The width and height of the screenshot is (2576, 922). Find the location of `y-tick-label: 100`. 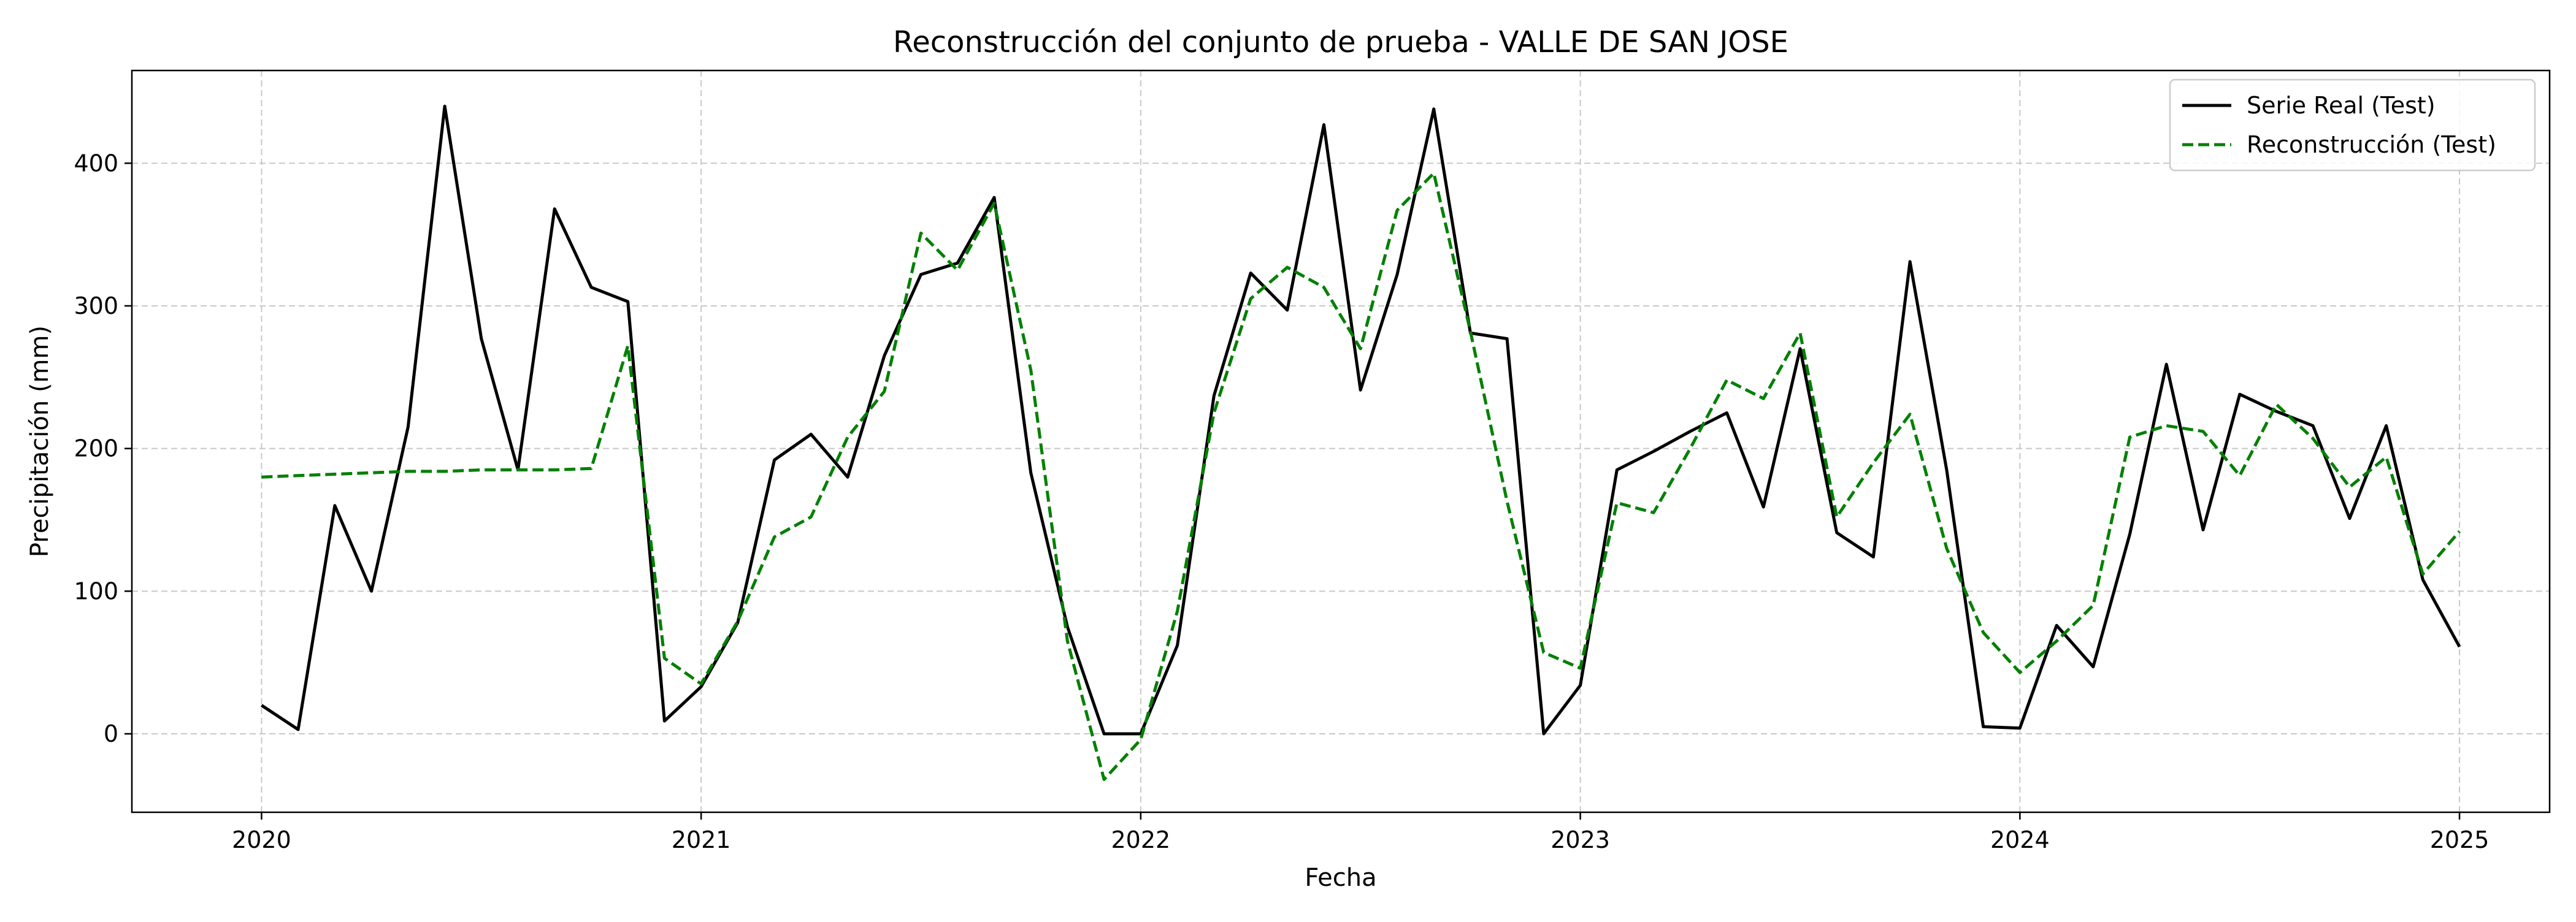

y-tick-label: 100 is located at coordinates (96, 590).